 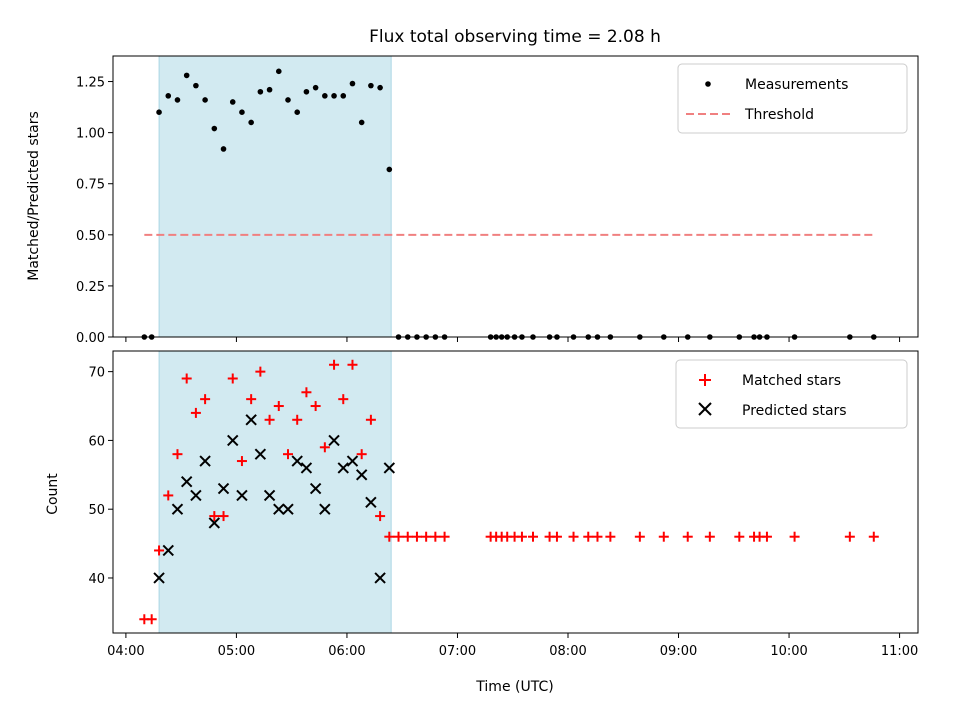 What do you see at coordinates (90, 338) in the screenshot?
I see `y-tick-label: 0.00` at bounding box center [90, 338].